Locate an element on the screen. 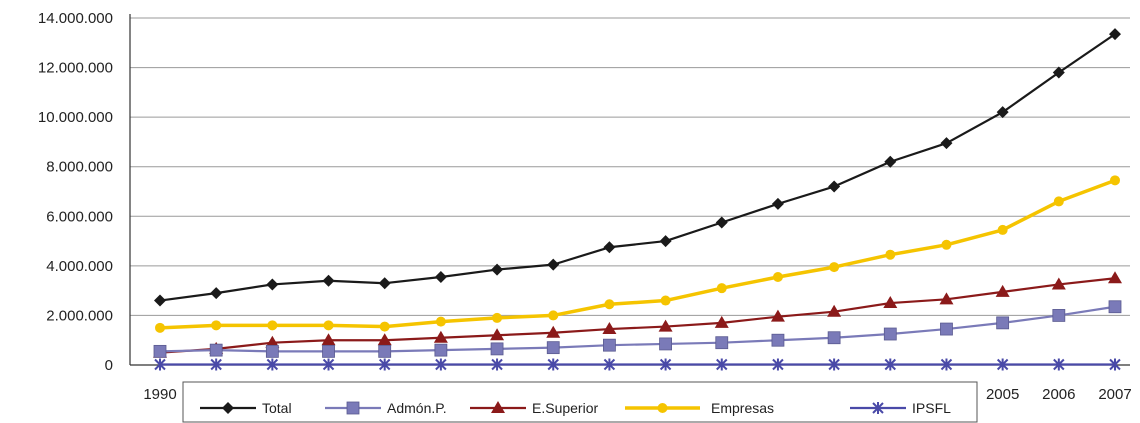 The height and width of the screenshot is (423, 1140). legend-label: E.Superior is located at coordinates (565, 408).